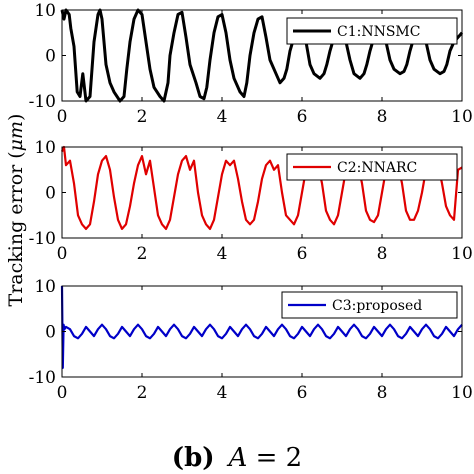 Image resolution: width=474 pixels, height=474 pixels. What do you see at coordinates (377, 306) in the screenshot?
I see `legend-label: C3:proposed` at bounding box center [377, 306].